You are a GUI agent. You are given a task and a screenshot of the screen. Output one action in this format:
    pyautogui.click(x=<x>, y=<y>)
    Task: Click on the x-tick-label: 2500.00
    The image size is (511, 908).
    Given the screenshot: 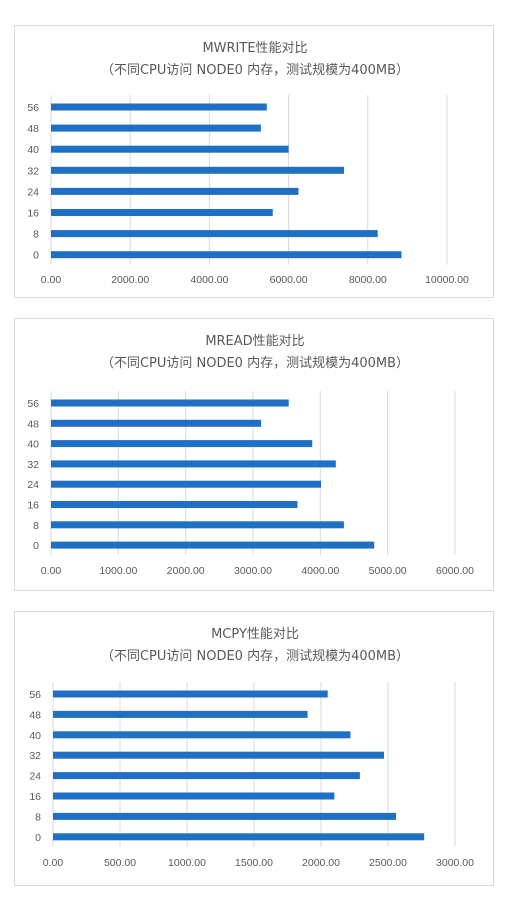 What is the action you would take?
    pyautogui.click(x=388, y=863)
    